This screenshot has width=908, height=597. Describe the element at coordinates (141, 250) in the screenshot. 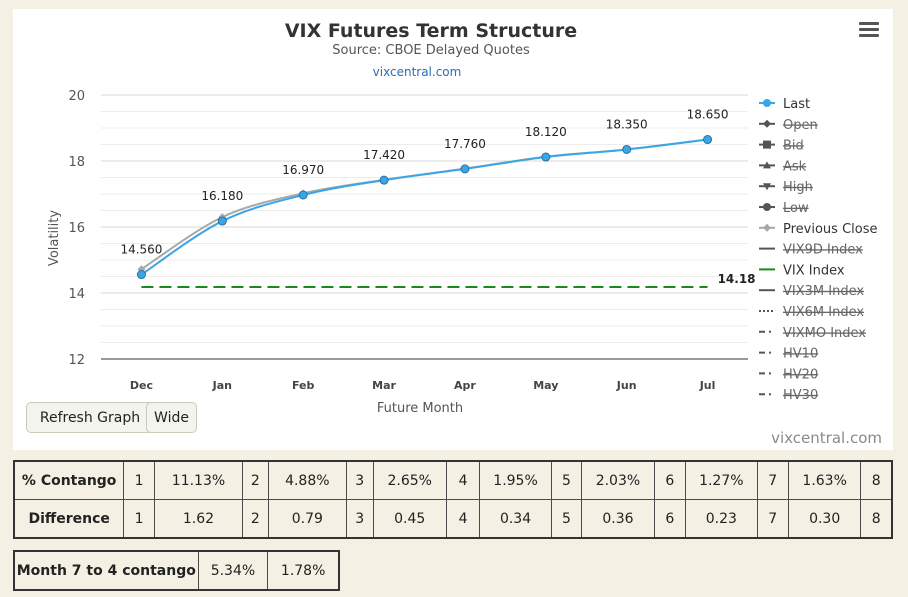

I see `data-label: 14.560` at that location.